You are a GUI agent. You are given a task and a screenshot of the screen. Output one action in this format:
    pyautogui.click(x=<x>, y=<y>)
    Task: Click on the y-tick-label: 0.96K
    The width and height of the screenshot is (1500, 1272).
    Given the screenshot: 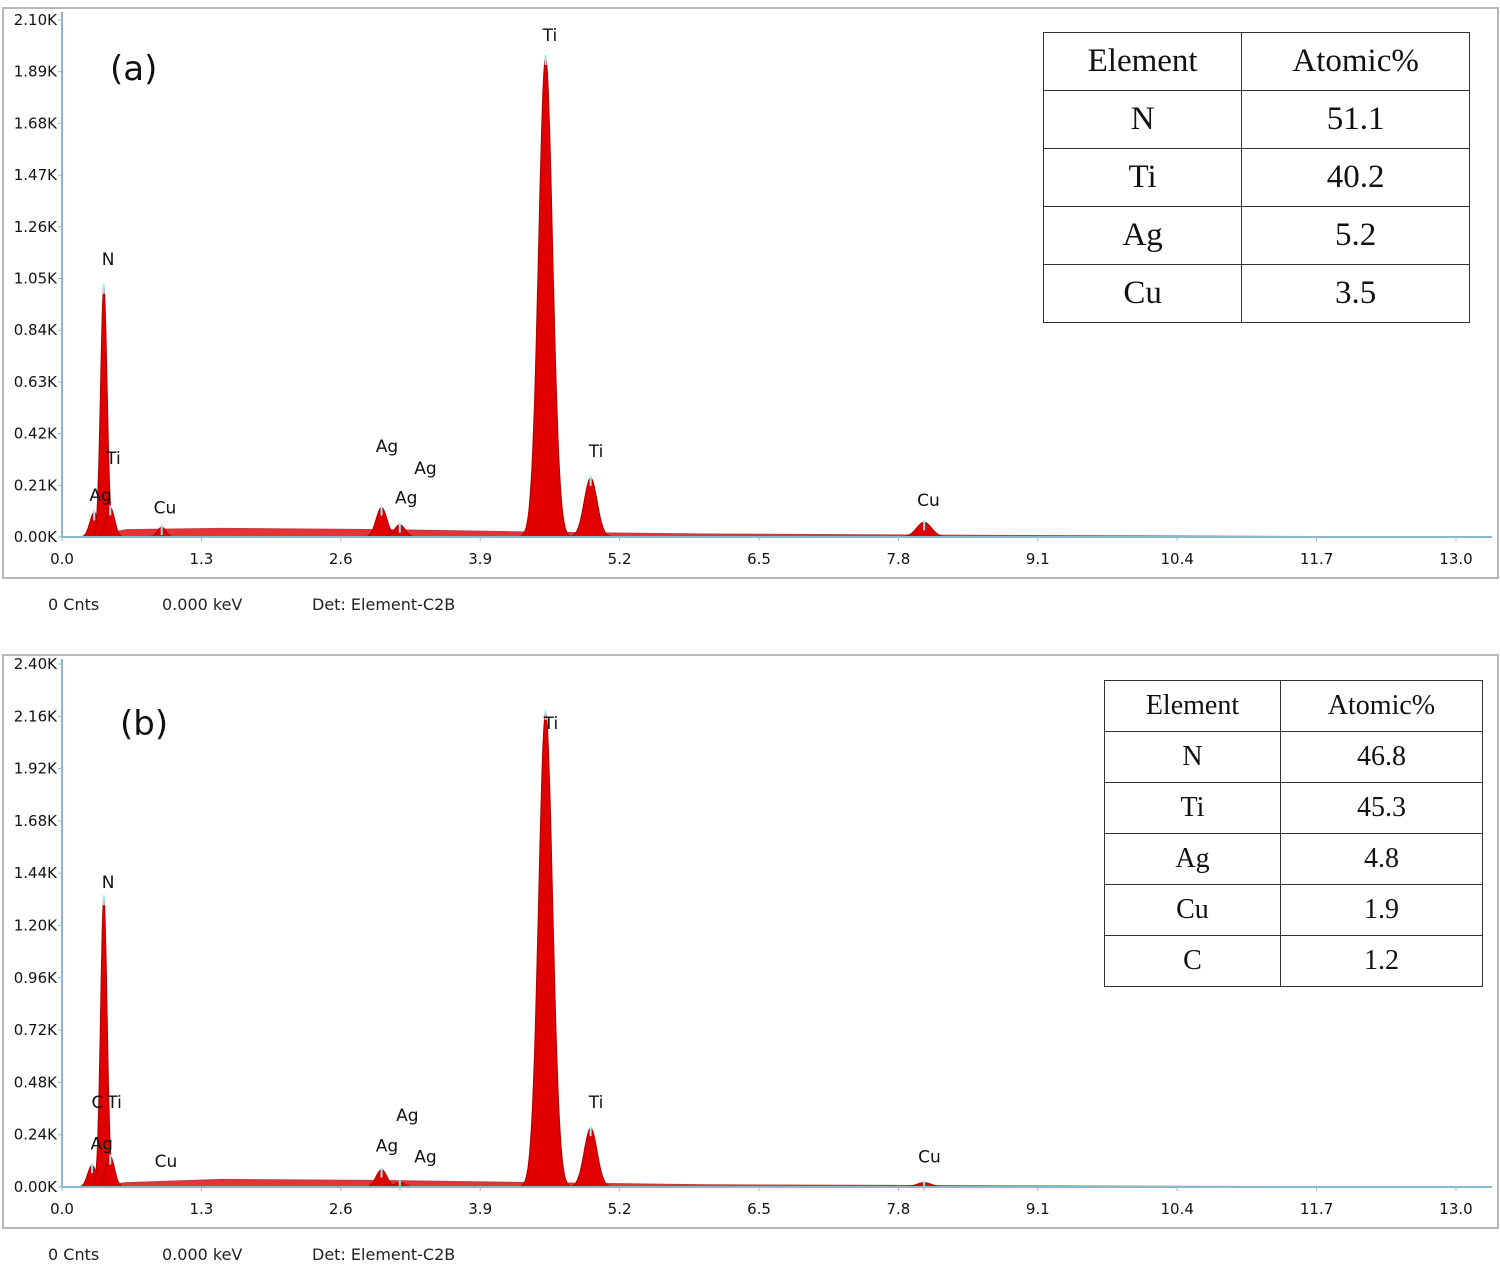 What is the action you would take?
    pyautogui.click(x=36, y=978)
    